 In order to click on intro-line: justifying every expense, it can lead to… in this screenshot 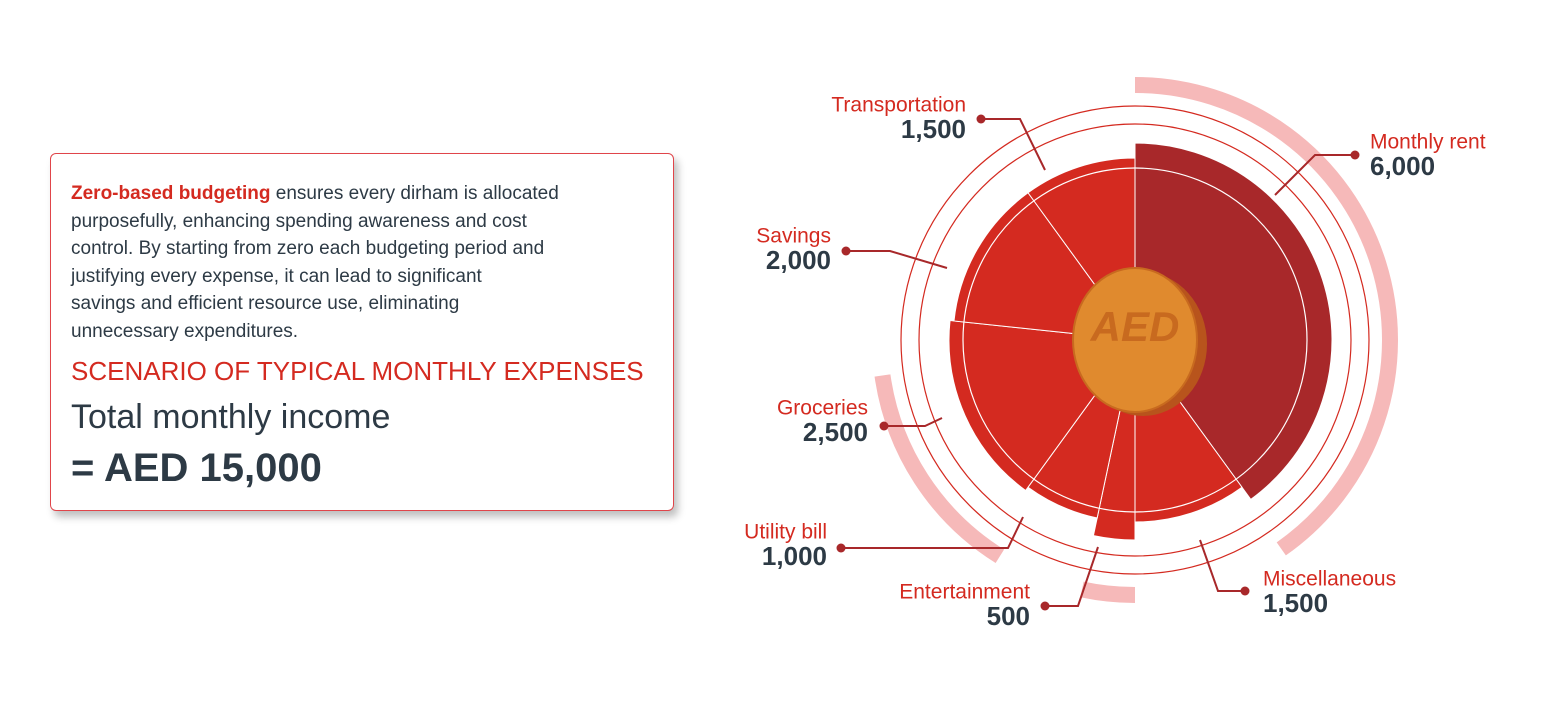, I will do `click(276, 276)`.